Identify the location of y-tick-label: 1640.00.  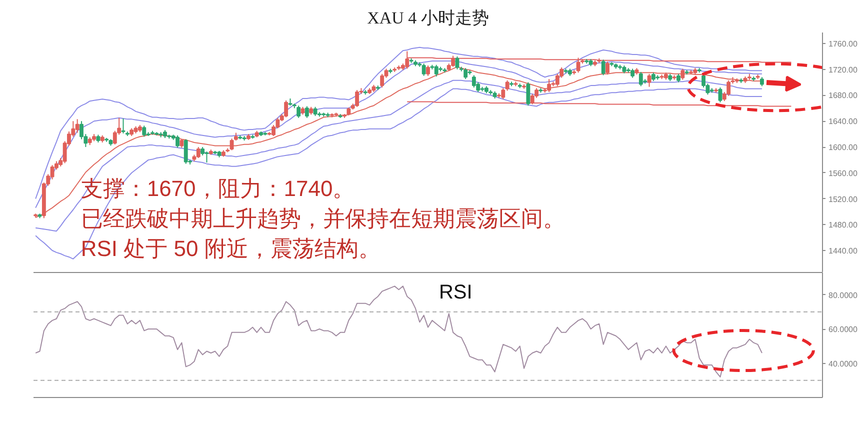
(843, 121).